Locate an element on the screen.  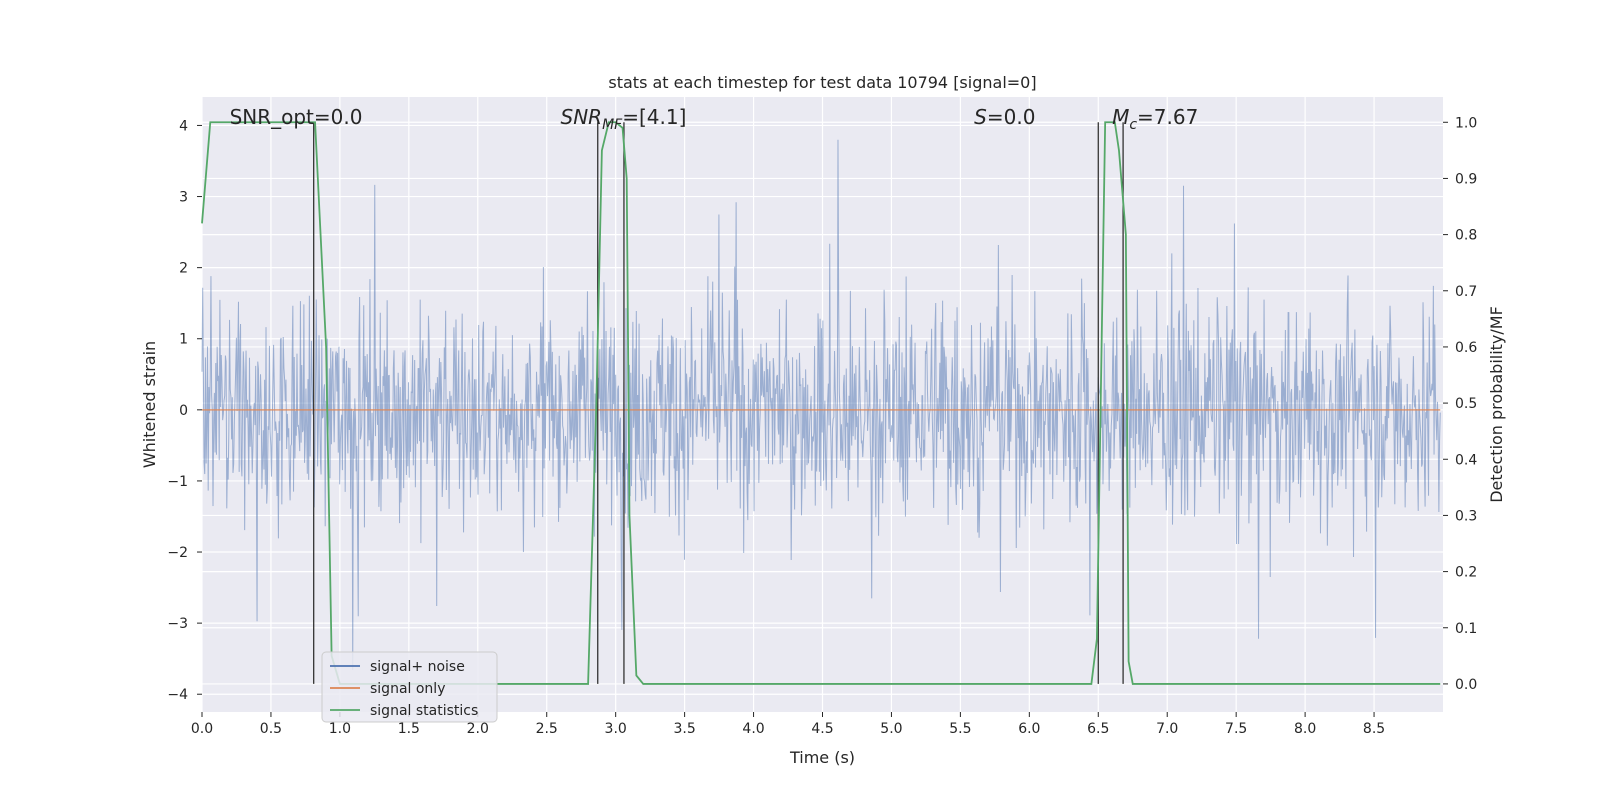
y-tick-label: 4 is located at coordinates (183, 126).